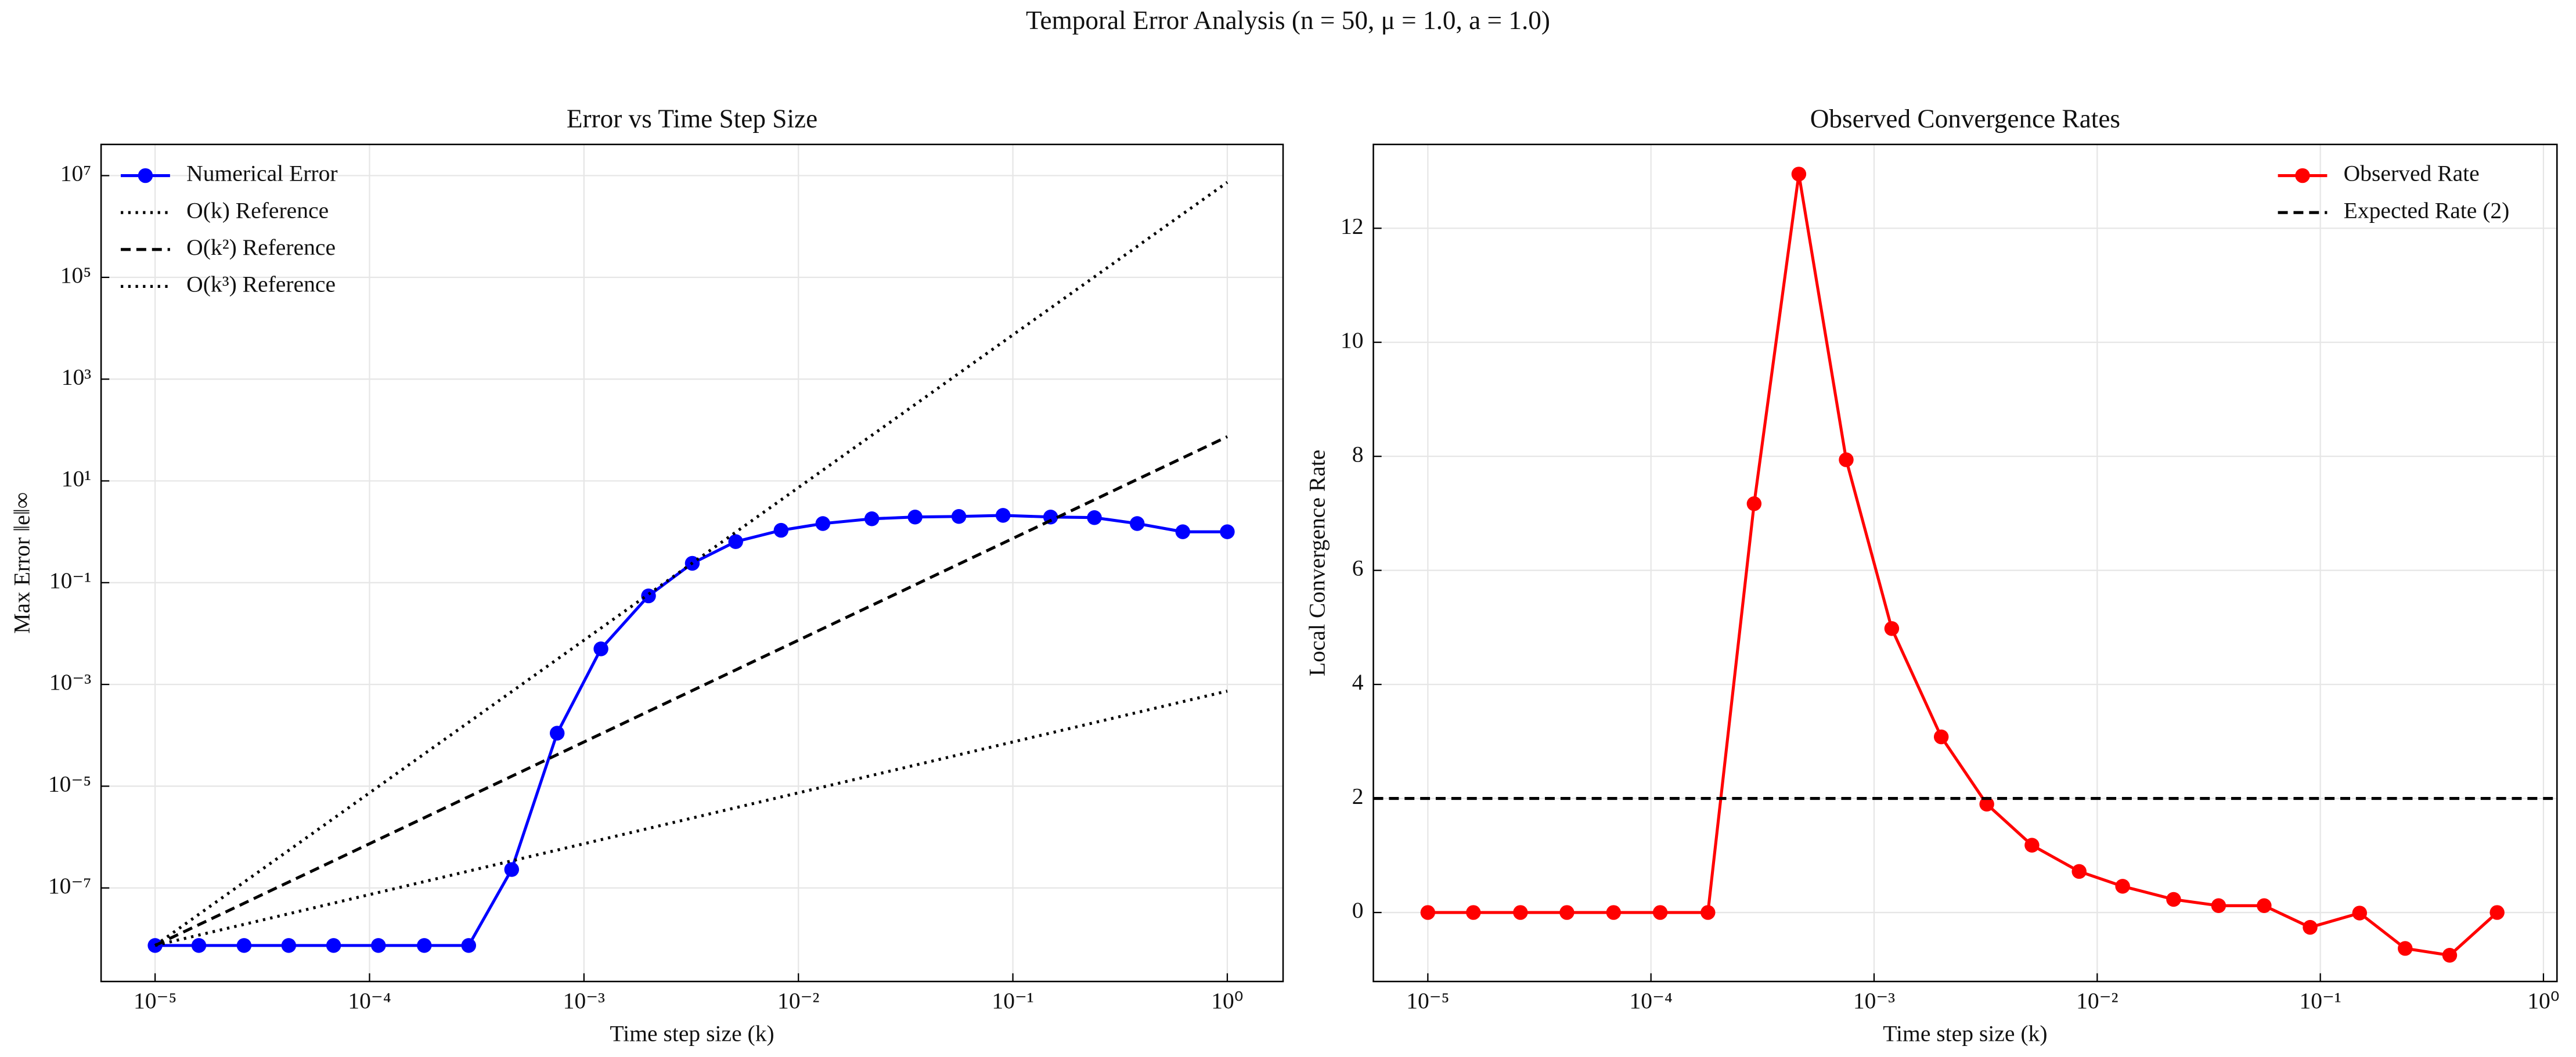 Image resolution: width=2576 pixels, height=1057 pixels. I want to click on legend-label: Observed Rate, so click(2412, 174).